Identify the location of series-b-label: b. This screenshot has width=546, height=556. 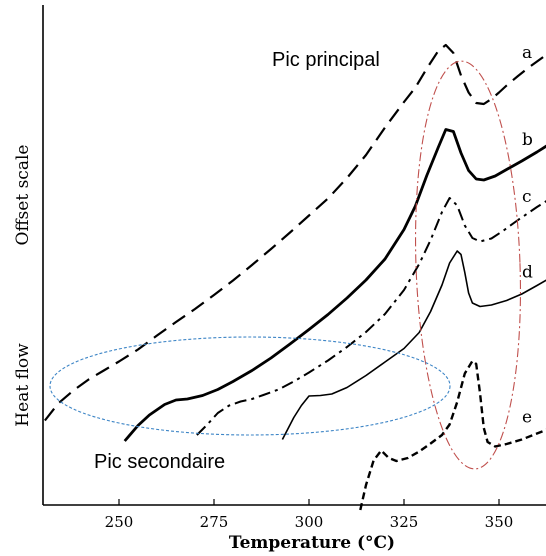
(527, 140).